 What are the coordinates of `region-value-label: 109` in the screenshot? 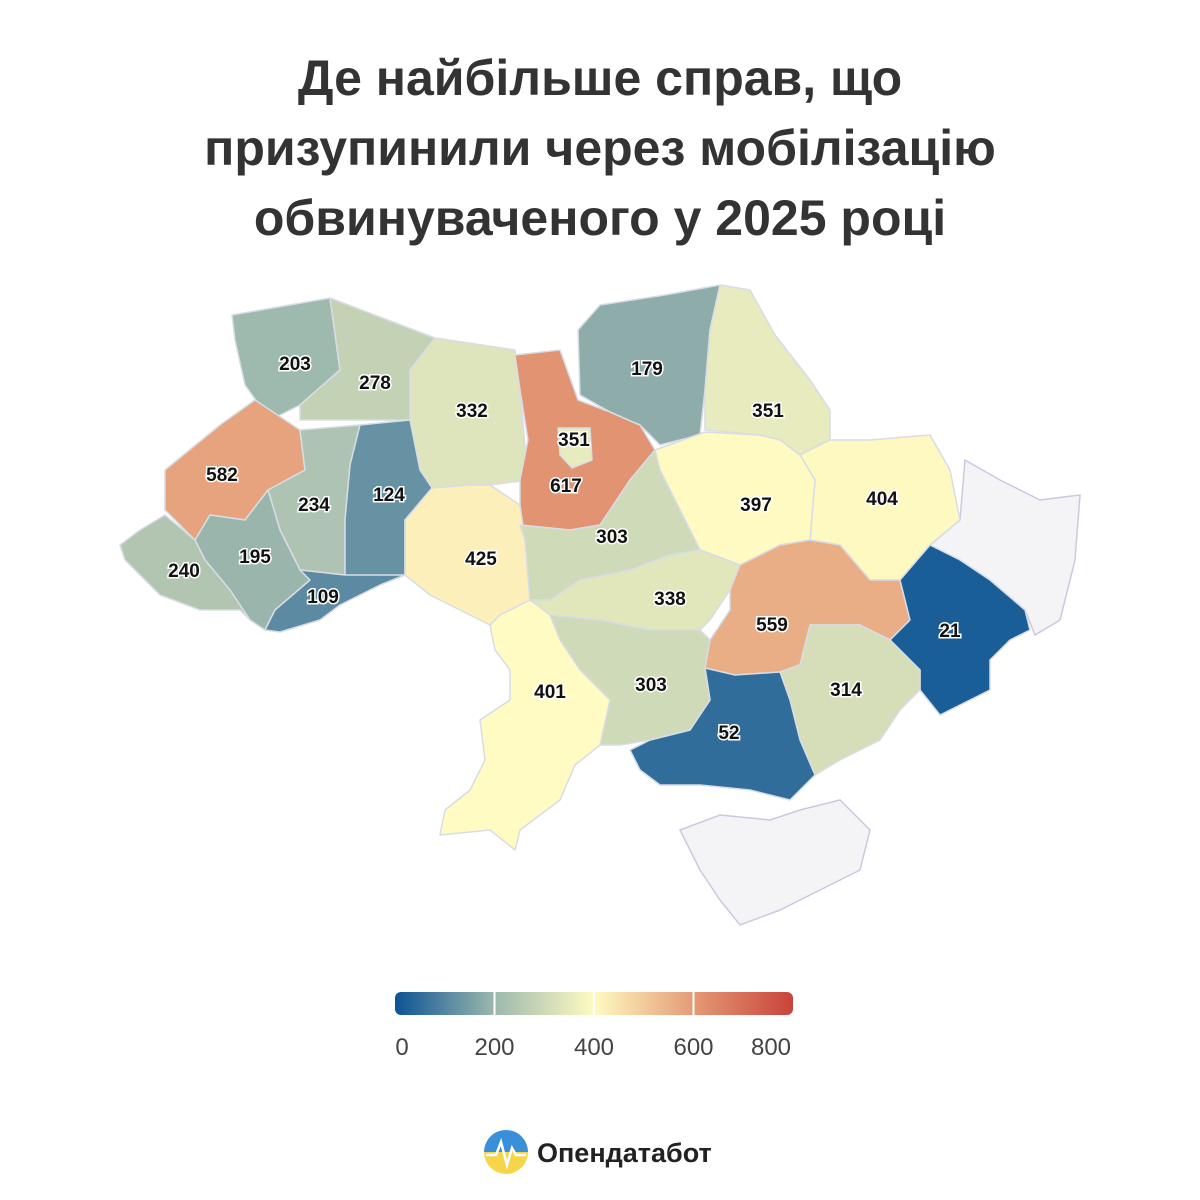 It's located at (323, 597).